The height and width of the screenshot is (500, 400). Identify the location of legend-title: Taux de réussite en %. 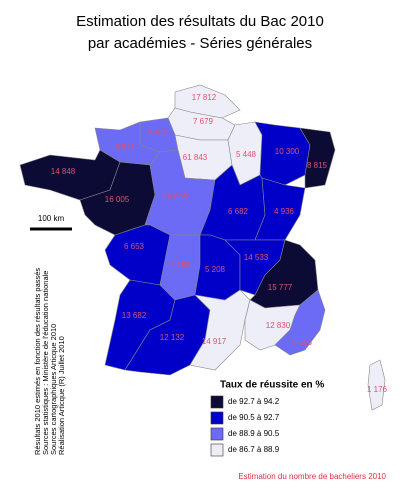
(272, 385).